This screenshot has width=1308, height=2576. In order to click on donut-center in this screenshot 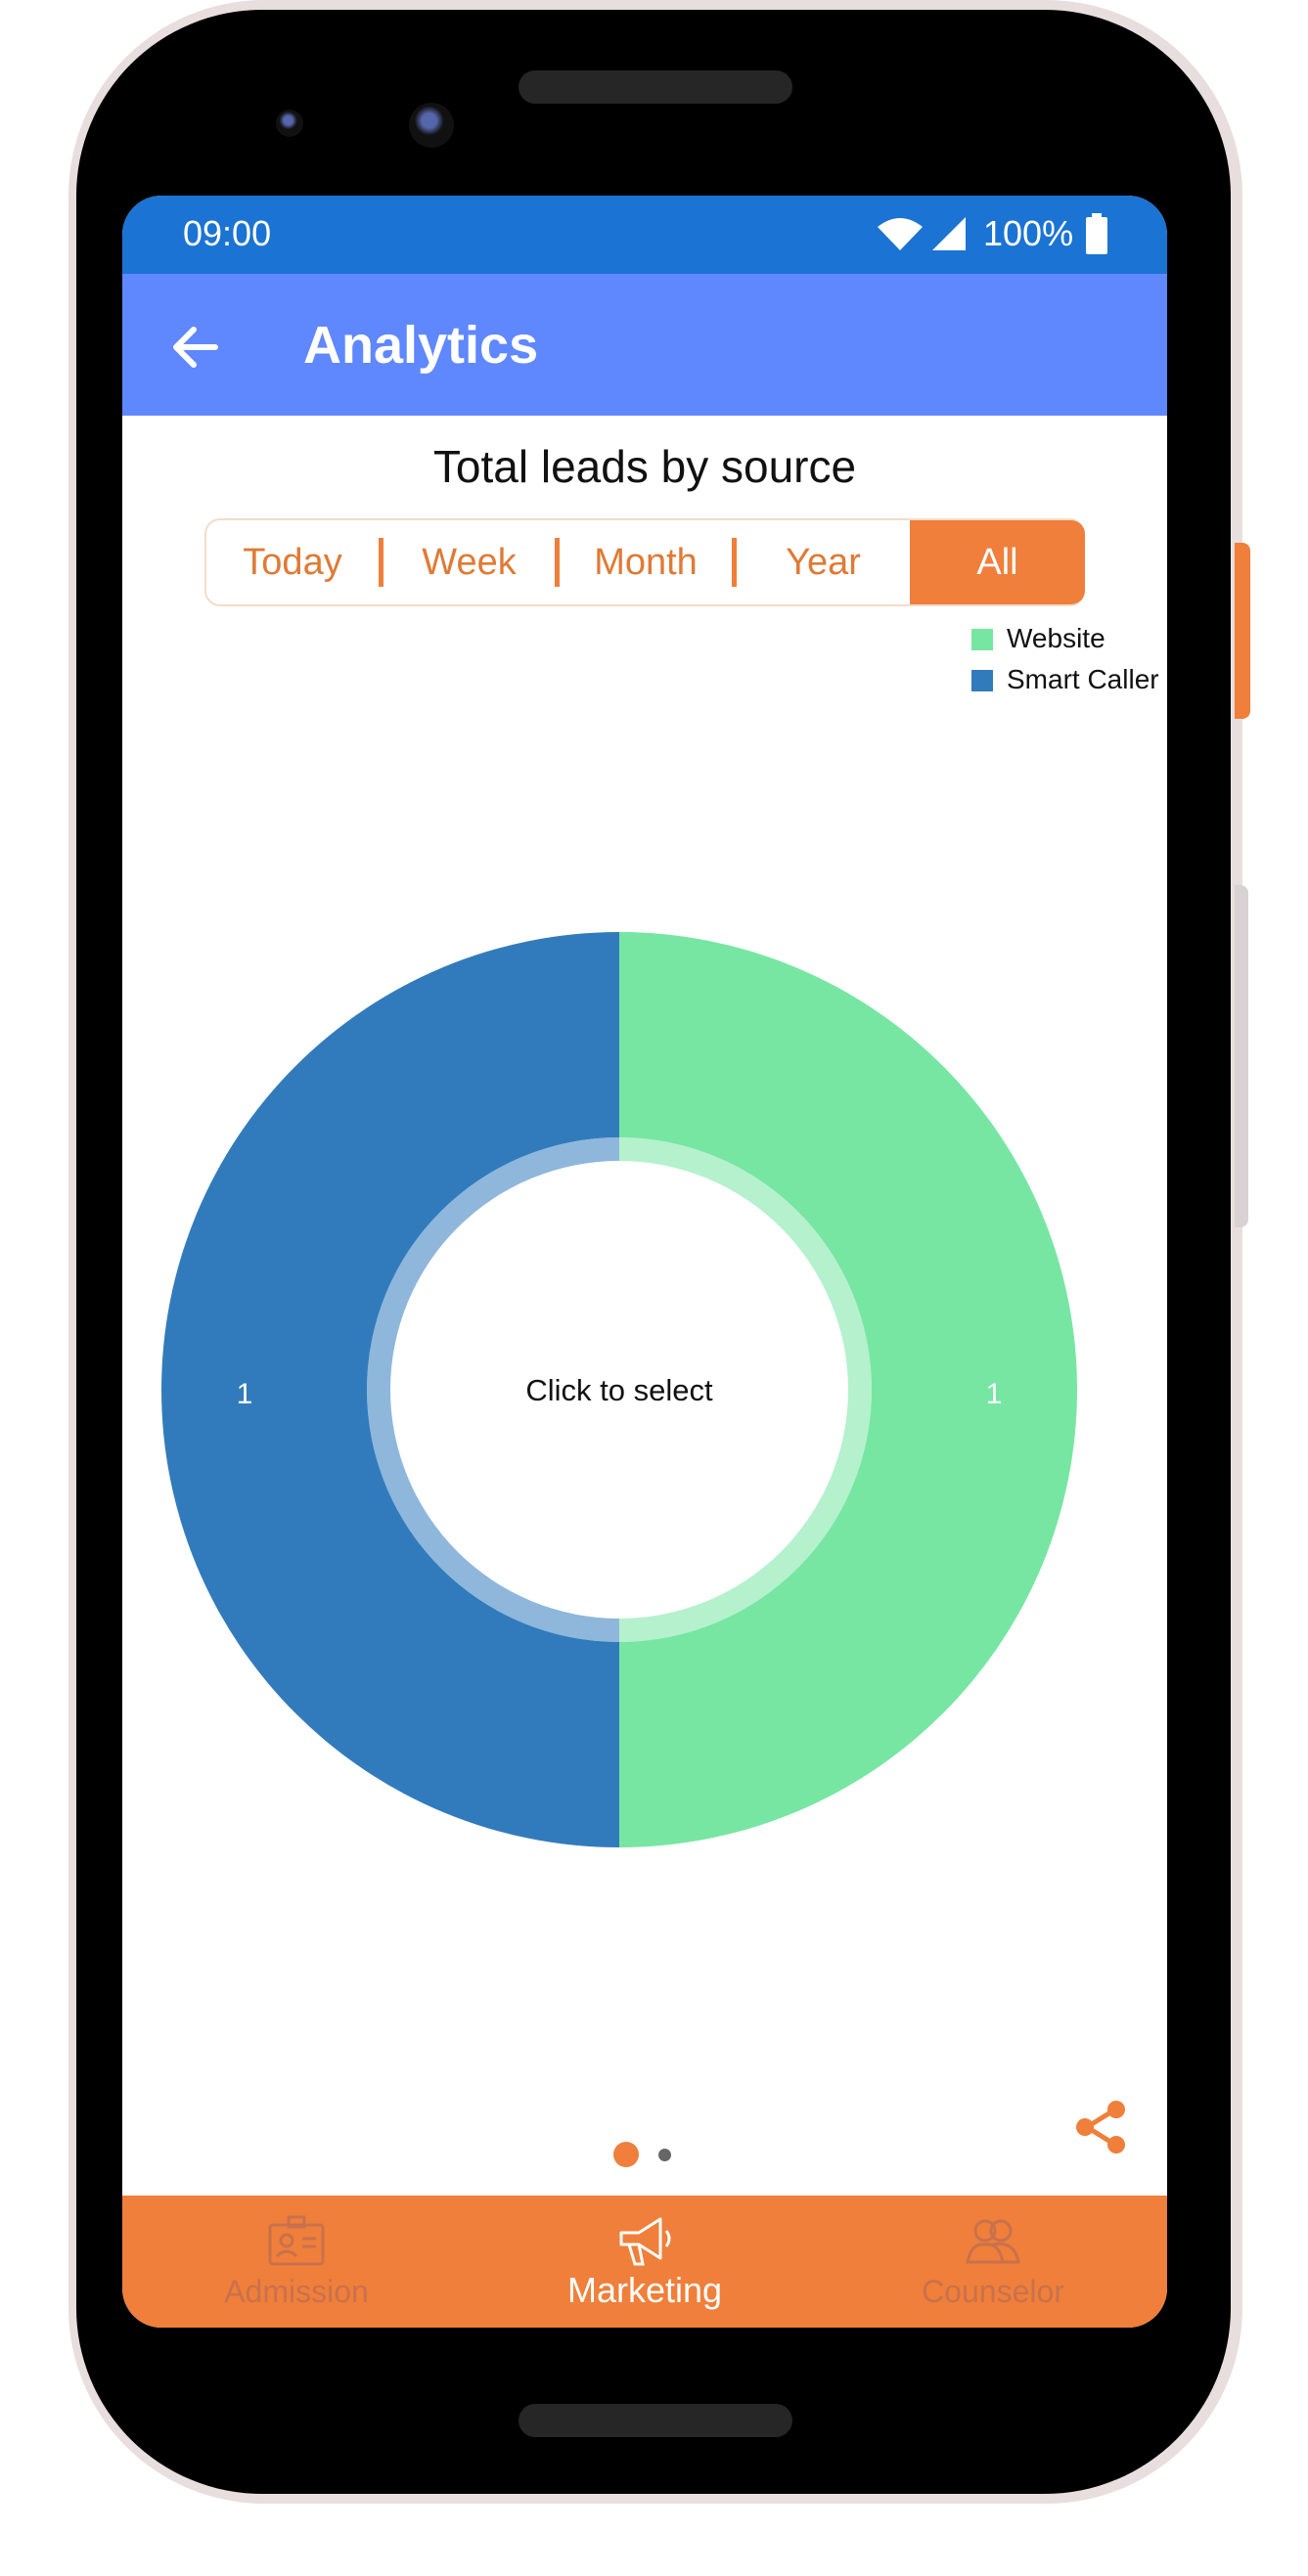, I will do `click(619, 1390)`.